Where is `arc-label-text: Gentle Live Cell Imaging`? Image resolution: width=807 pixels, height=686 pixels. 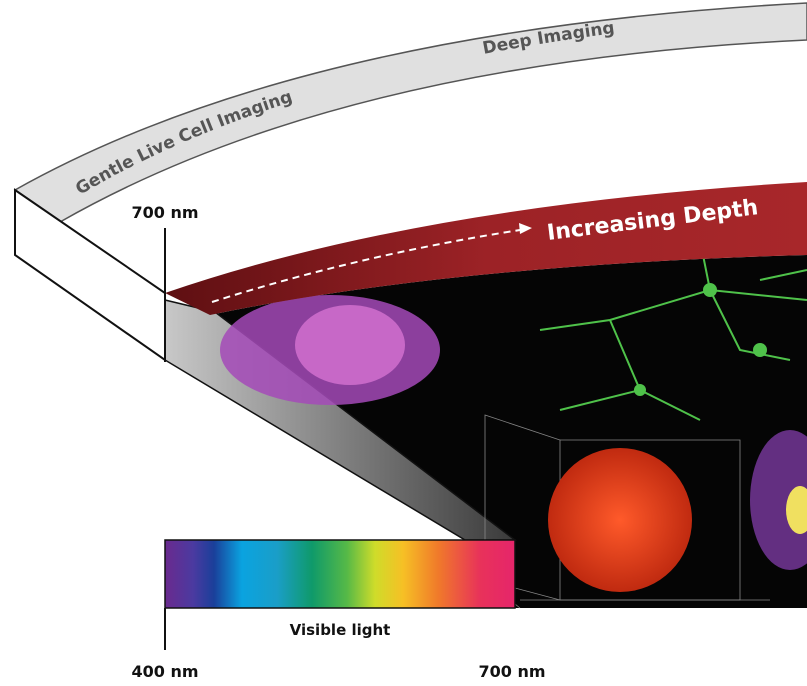
arc-label-text: Gentle Live Cell Imaging is located at coordinates (183, 143).